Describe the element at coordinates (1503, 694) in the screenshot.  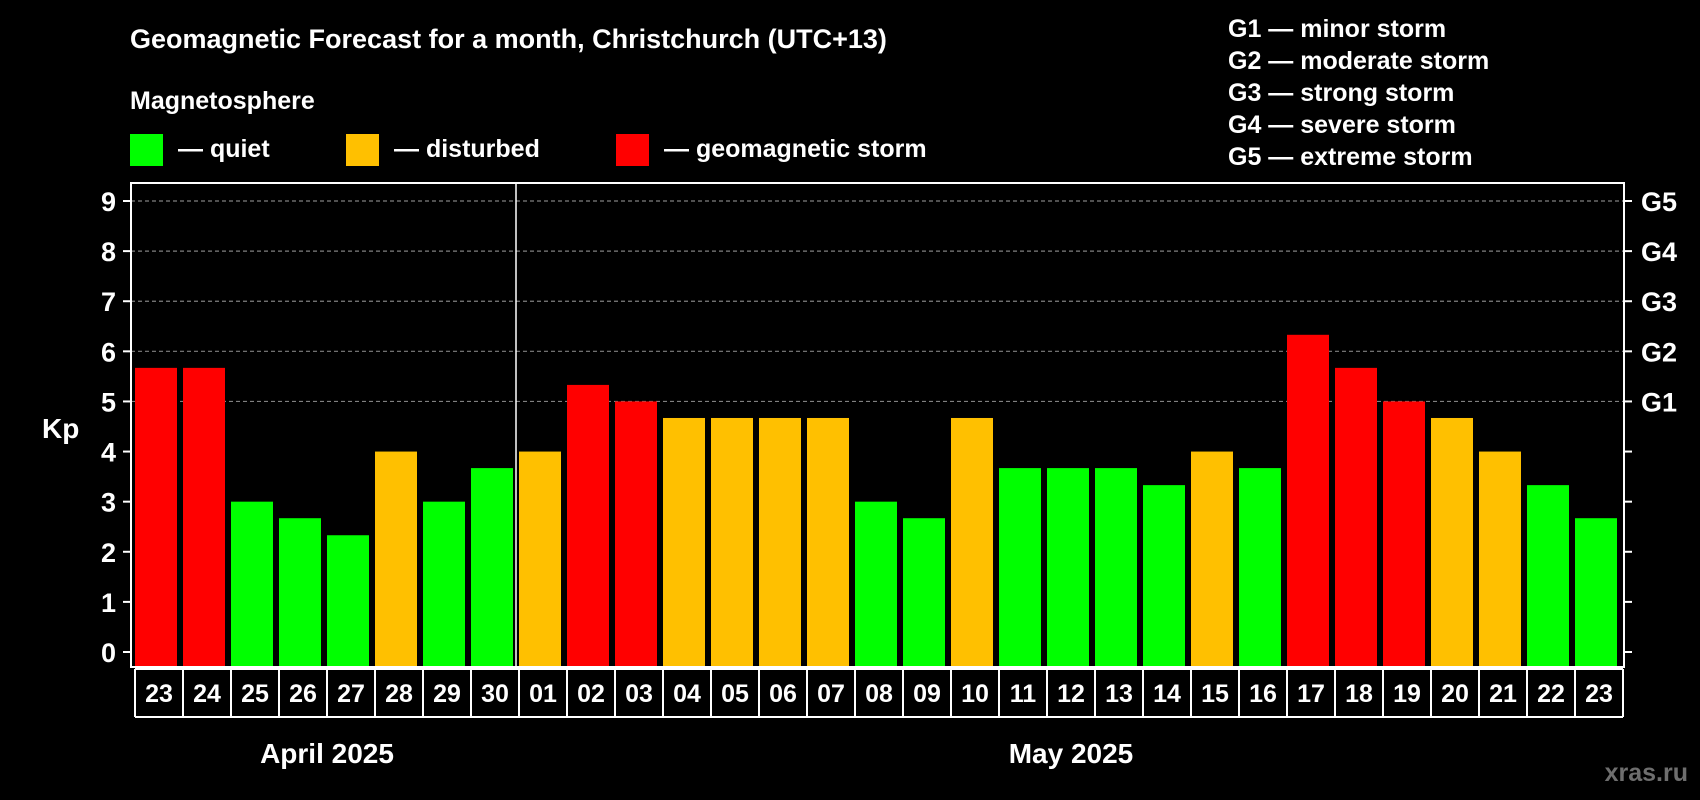
I see `x-tick-label-28: 21` at that location.